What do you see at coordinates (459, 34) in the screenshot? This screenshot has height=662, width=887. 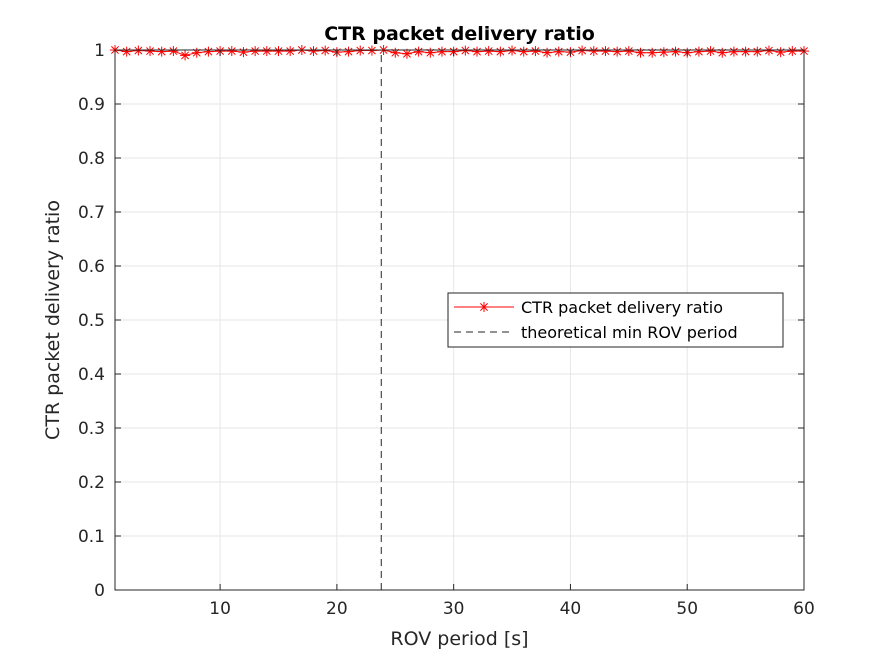 I see `chart-title: CTR packet delivery ratio` at bounding box center [459, 34].